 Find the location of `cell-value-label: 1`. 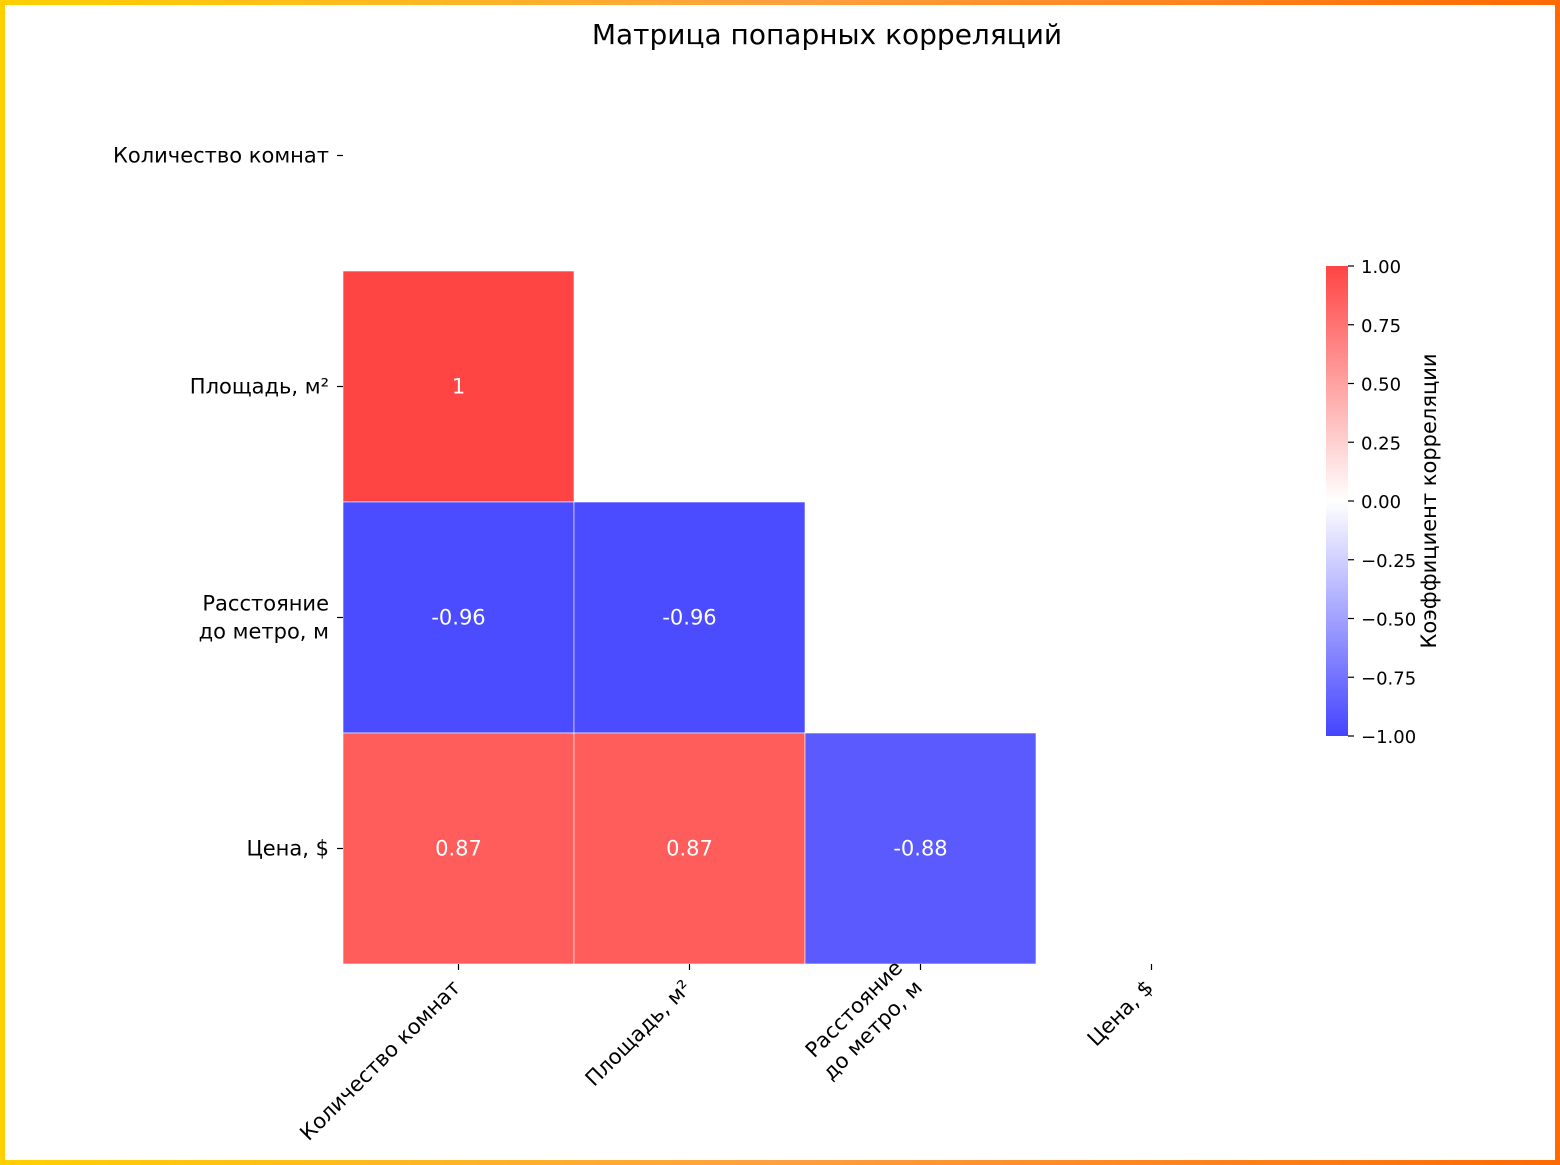

cell-value-label: 1 is located at coordinates (458, 387).